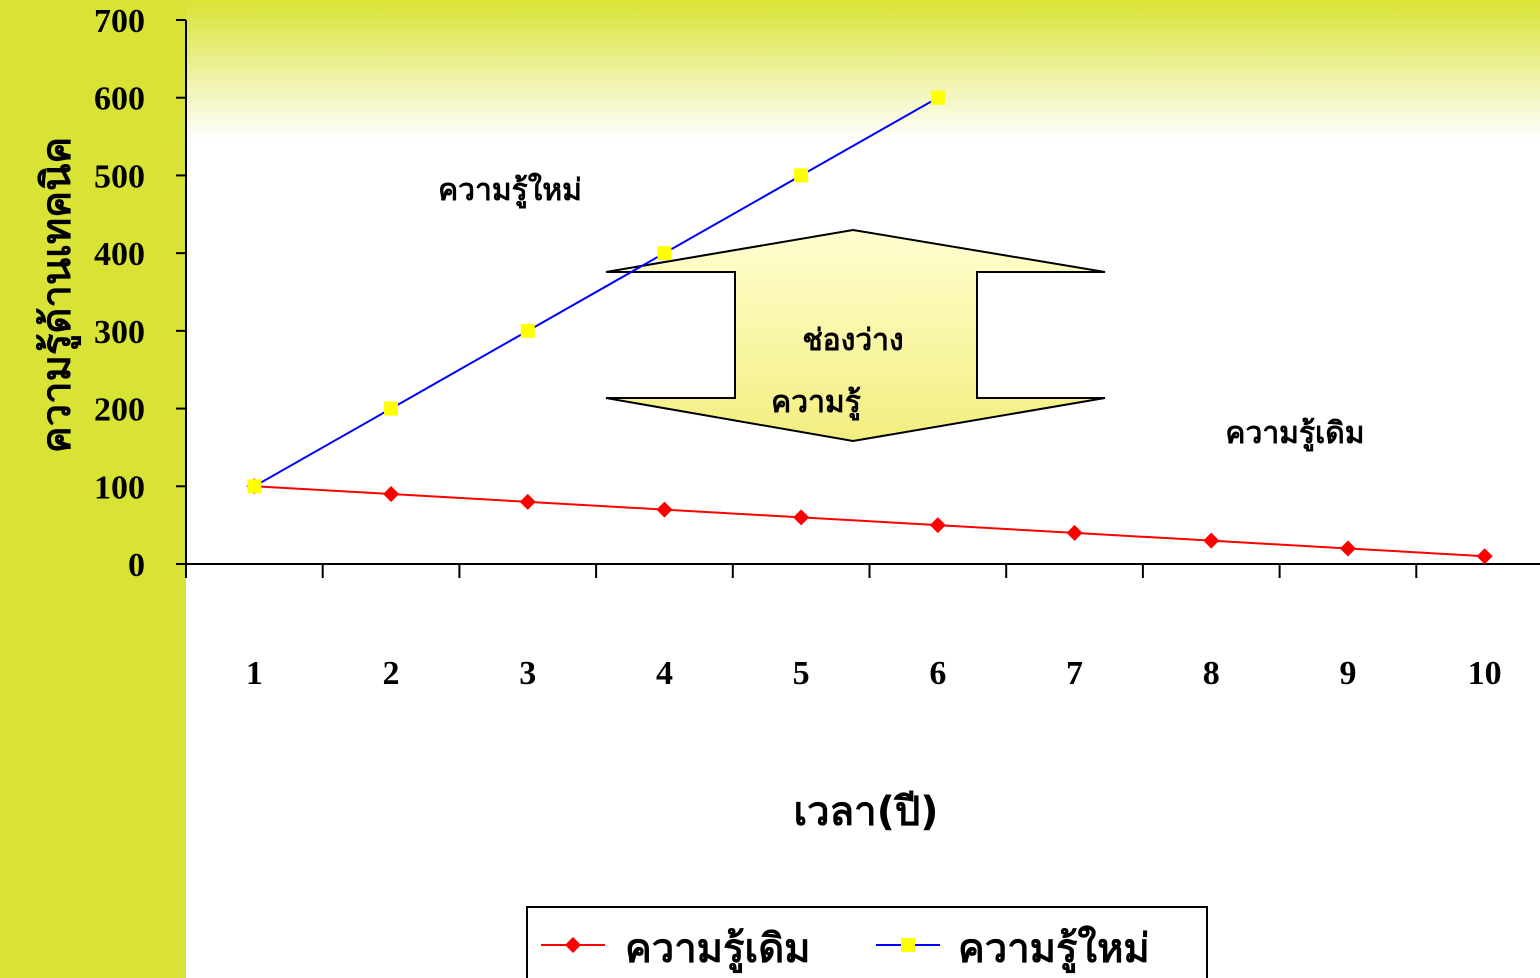 This screenshot has width=1540, height=978. What do you see at coordinates (863, 70) in the screenshot?
I see `top-gradient-band` at bounding box center [863, 70].